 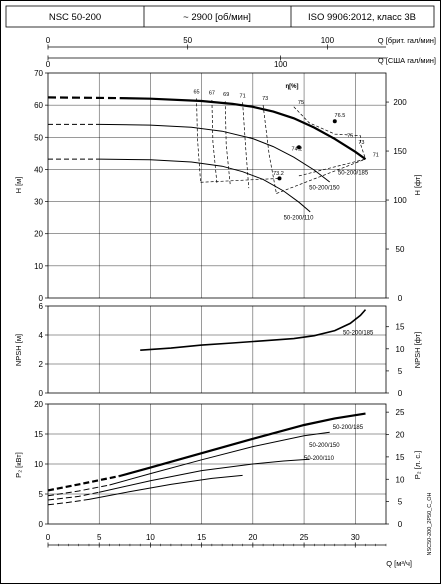 What do you see at coordinates (281, 64) in the screenshot?
I see `q-us-axis-tick-label: 100` at bounding box center [281, 64].